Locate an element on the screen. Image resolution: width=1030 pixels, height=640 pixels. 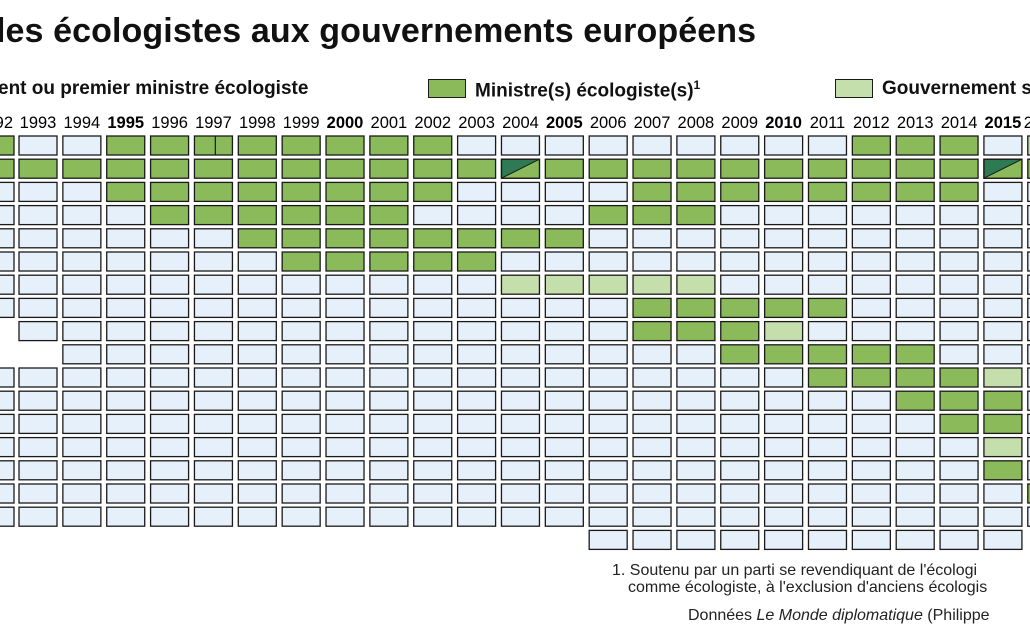
row-1-cell-1999 is located at coordinates (301, 168).